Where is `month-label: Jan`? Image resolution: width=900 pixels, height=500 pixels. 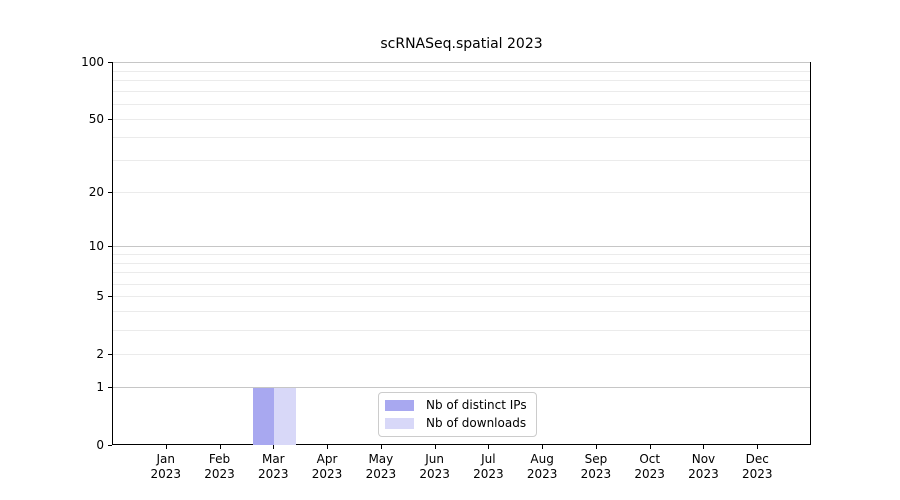 month-label: Jan is located at coordinates (166, 459).